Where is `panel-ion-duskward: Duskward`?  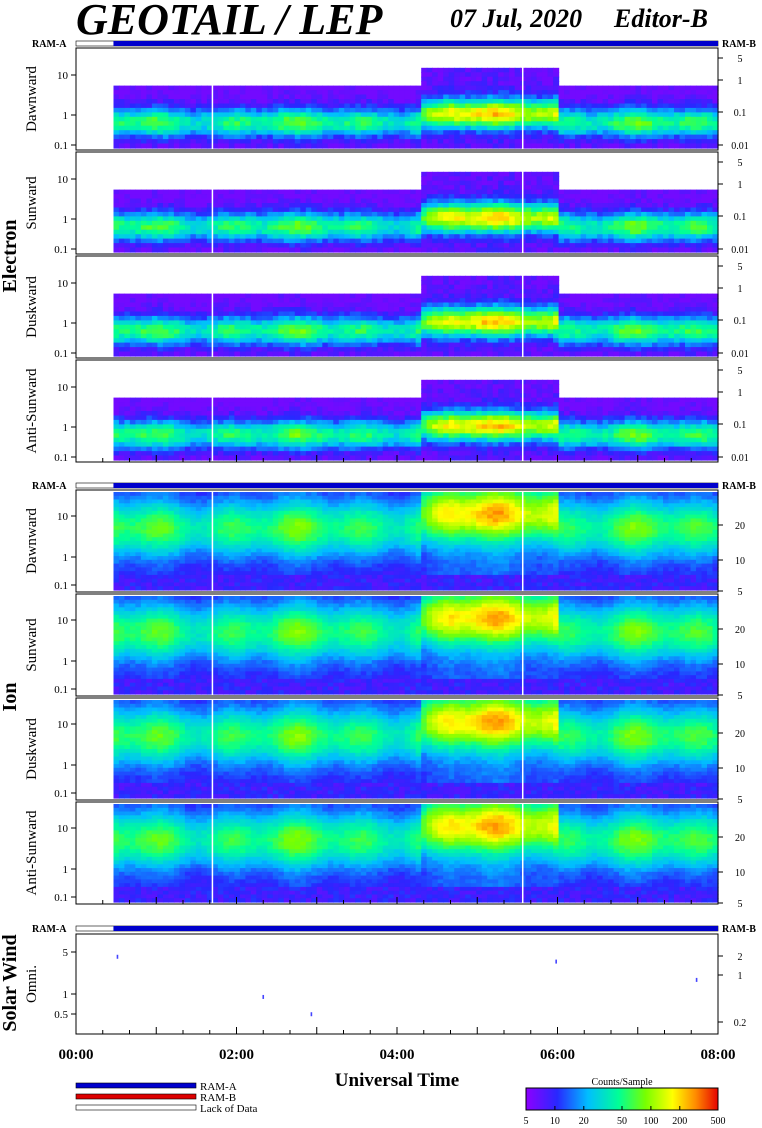 panel-ion-duskward: Duskward is located at coordinates (371, 749).